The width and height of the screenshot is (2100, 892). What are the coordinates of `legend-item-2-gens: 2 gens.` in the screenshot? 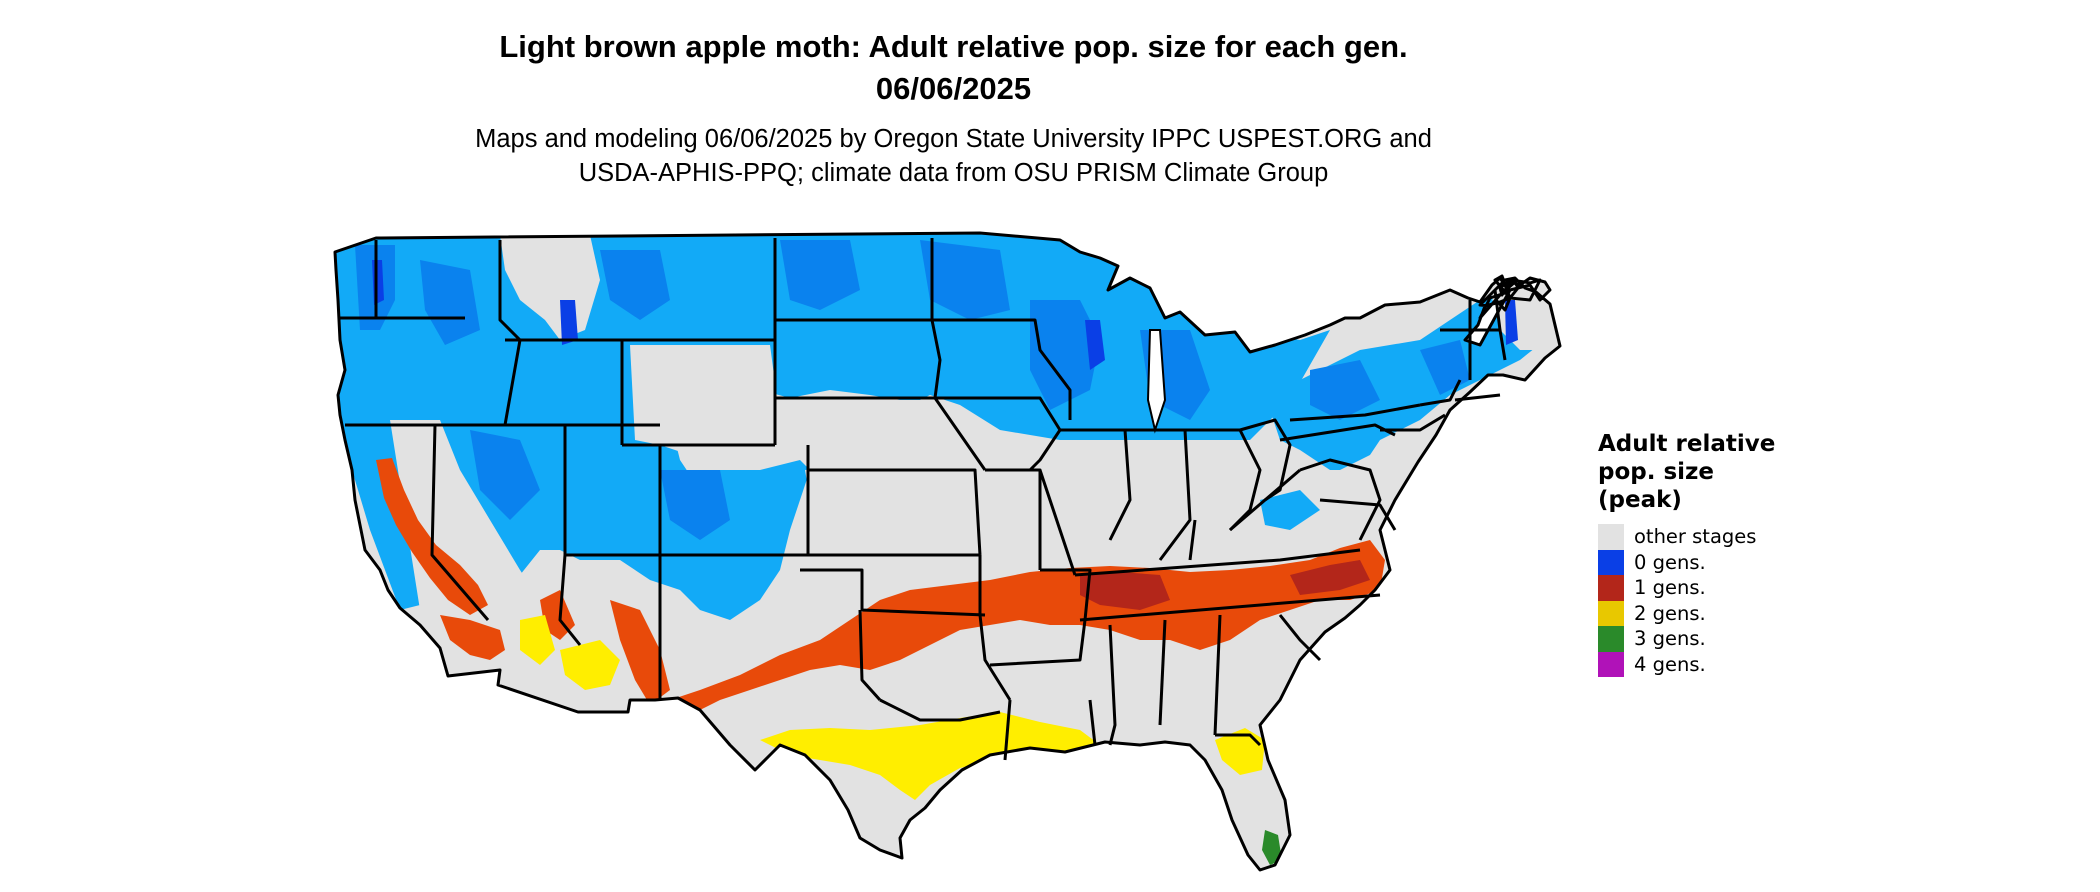 It's located at (1698, 613).